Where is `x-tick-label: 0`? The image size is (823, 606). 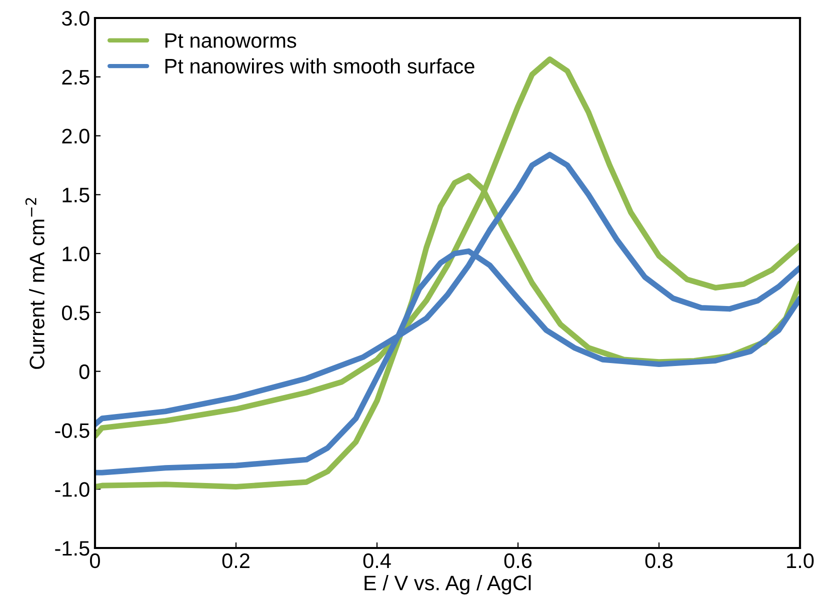
x-tick-label: 0 is located at coordinates (95, 560).